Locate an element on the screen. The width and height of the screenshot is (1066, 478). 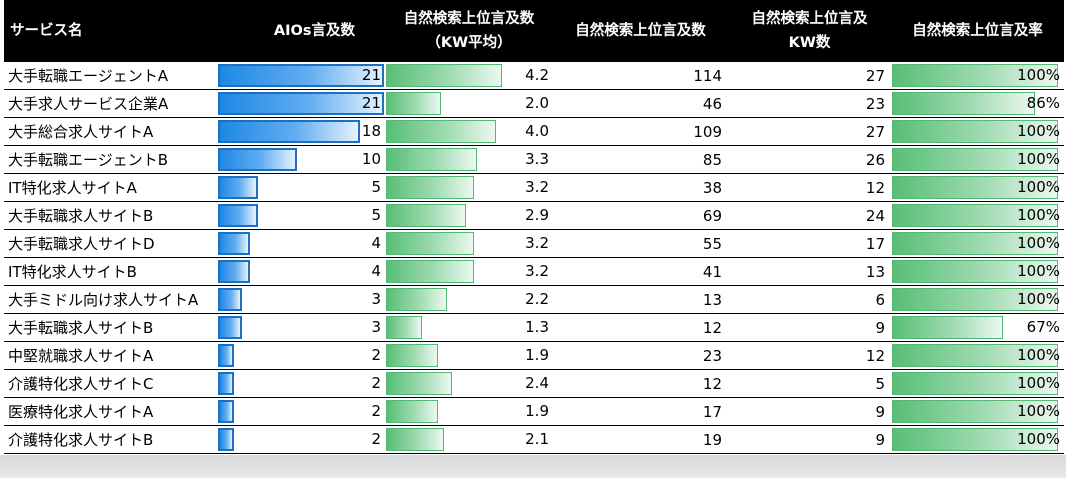
service-name-cell: 大手転職エージェントA is located at coordinates (110, 76).